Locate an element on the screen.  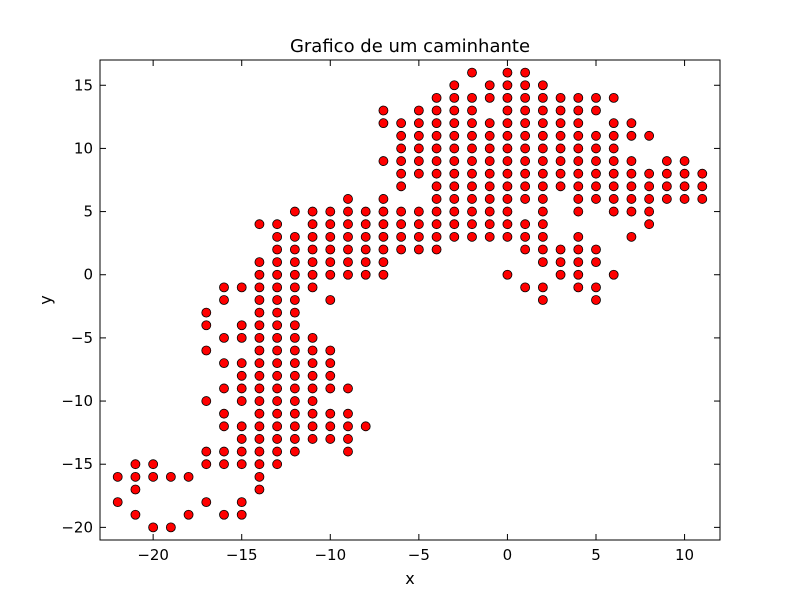
x-tick-label: 0 is located at coordinates (508, 555).